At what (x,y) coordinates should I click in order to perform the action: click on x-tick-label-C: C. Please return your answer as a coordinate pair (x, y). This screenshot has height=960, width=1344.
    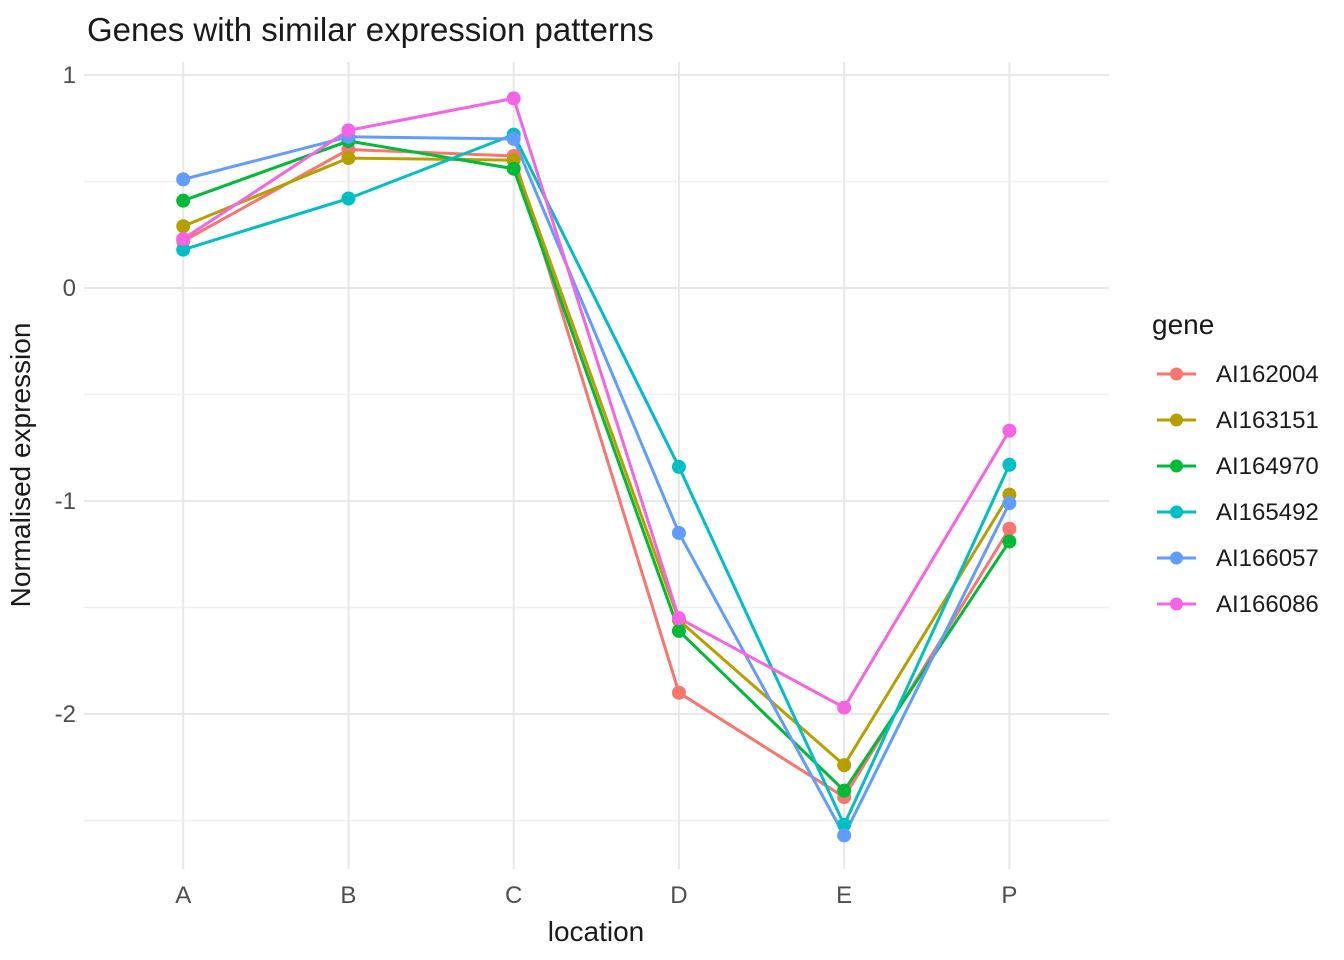
    Looking at the image, I should click on (513, 895).